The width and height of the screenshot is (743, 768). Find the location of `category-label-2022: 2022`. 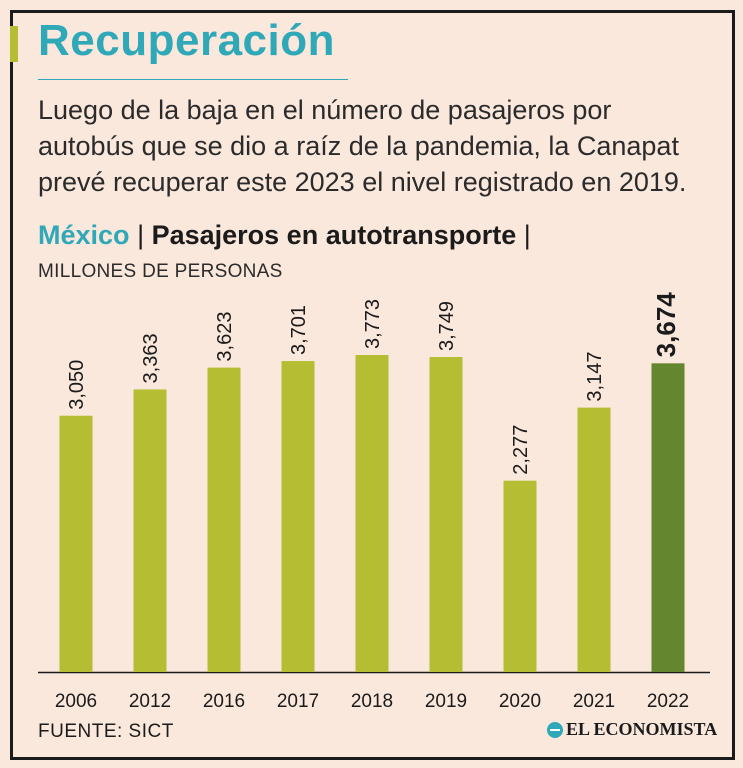

category-label-2022: 2022 is located at coordinates (668, 701).